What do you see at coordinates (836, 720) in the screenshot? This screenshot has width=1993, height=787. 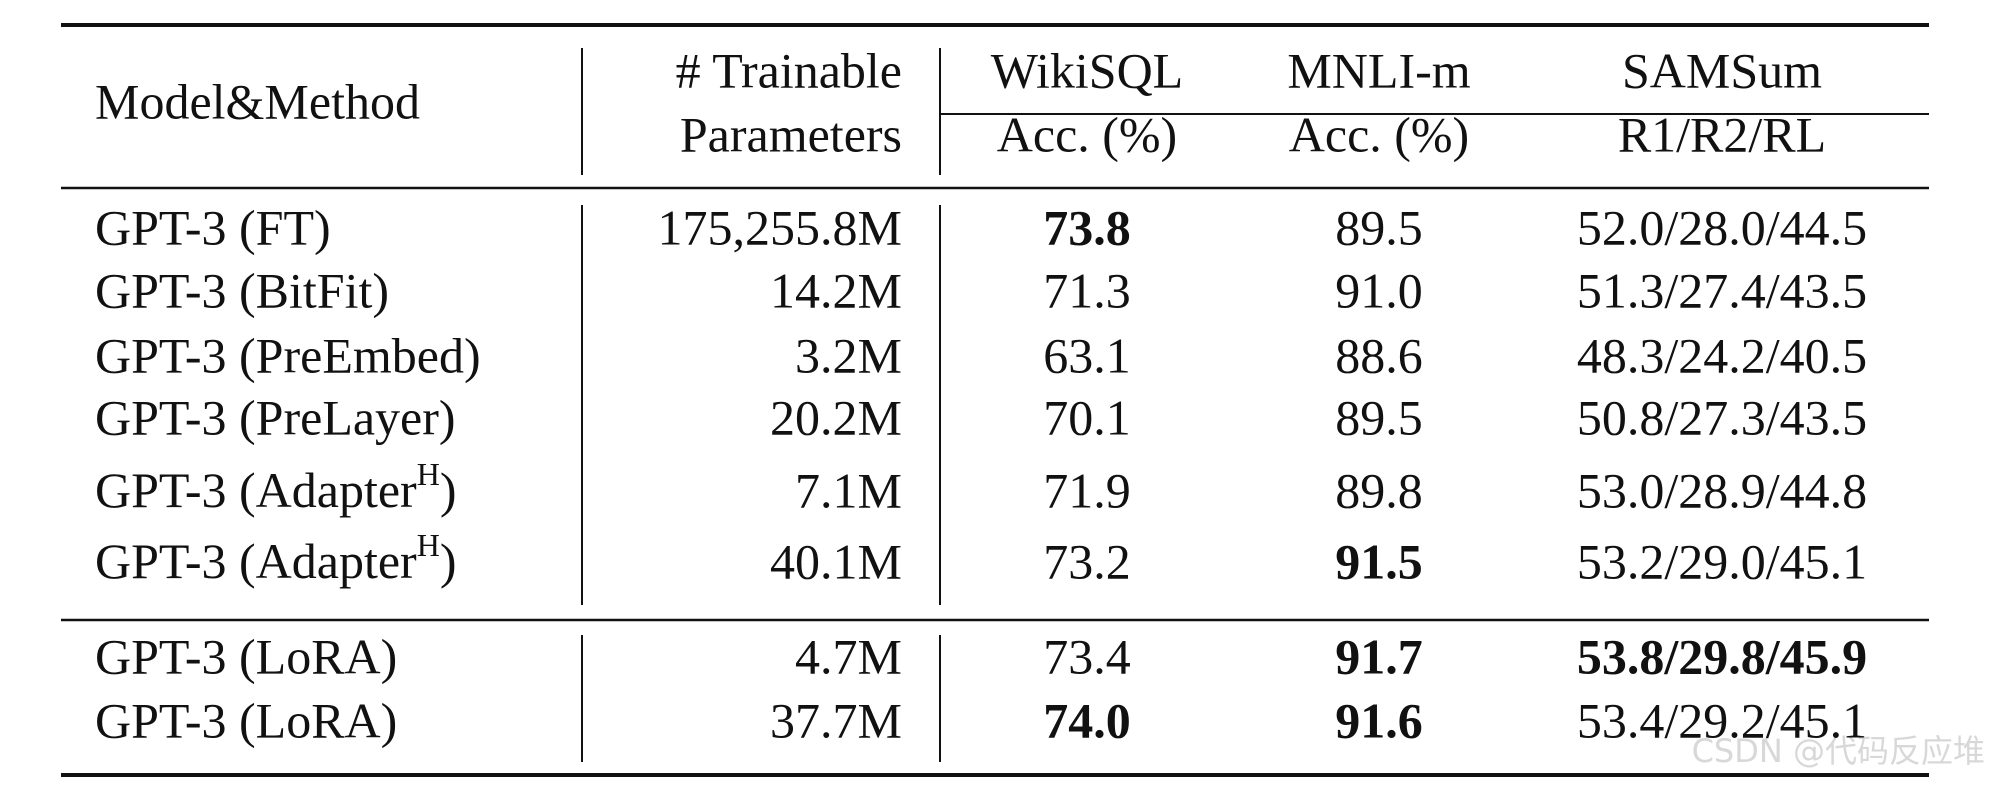 I see `params-cell: 37.7M` at bounding box center [836, 720].